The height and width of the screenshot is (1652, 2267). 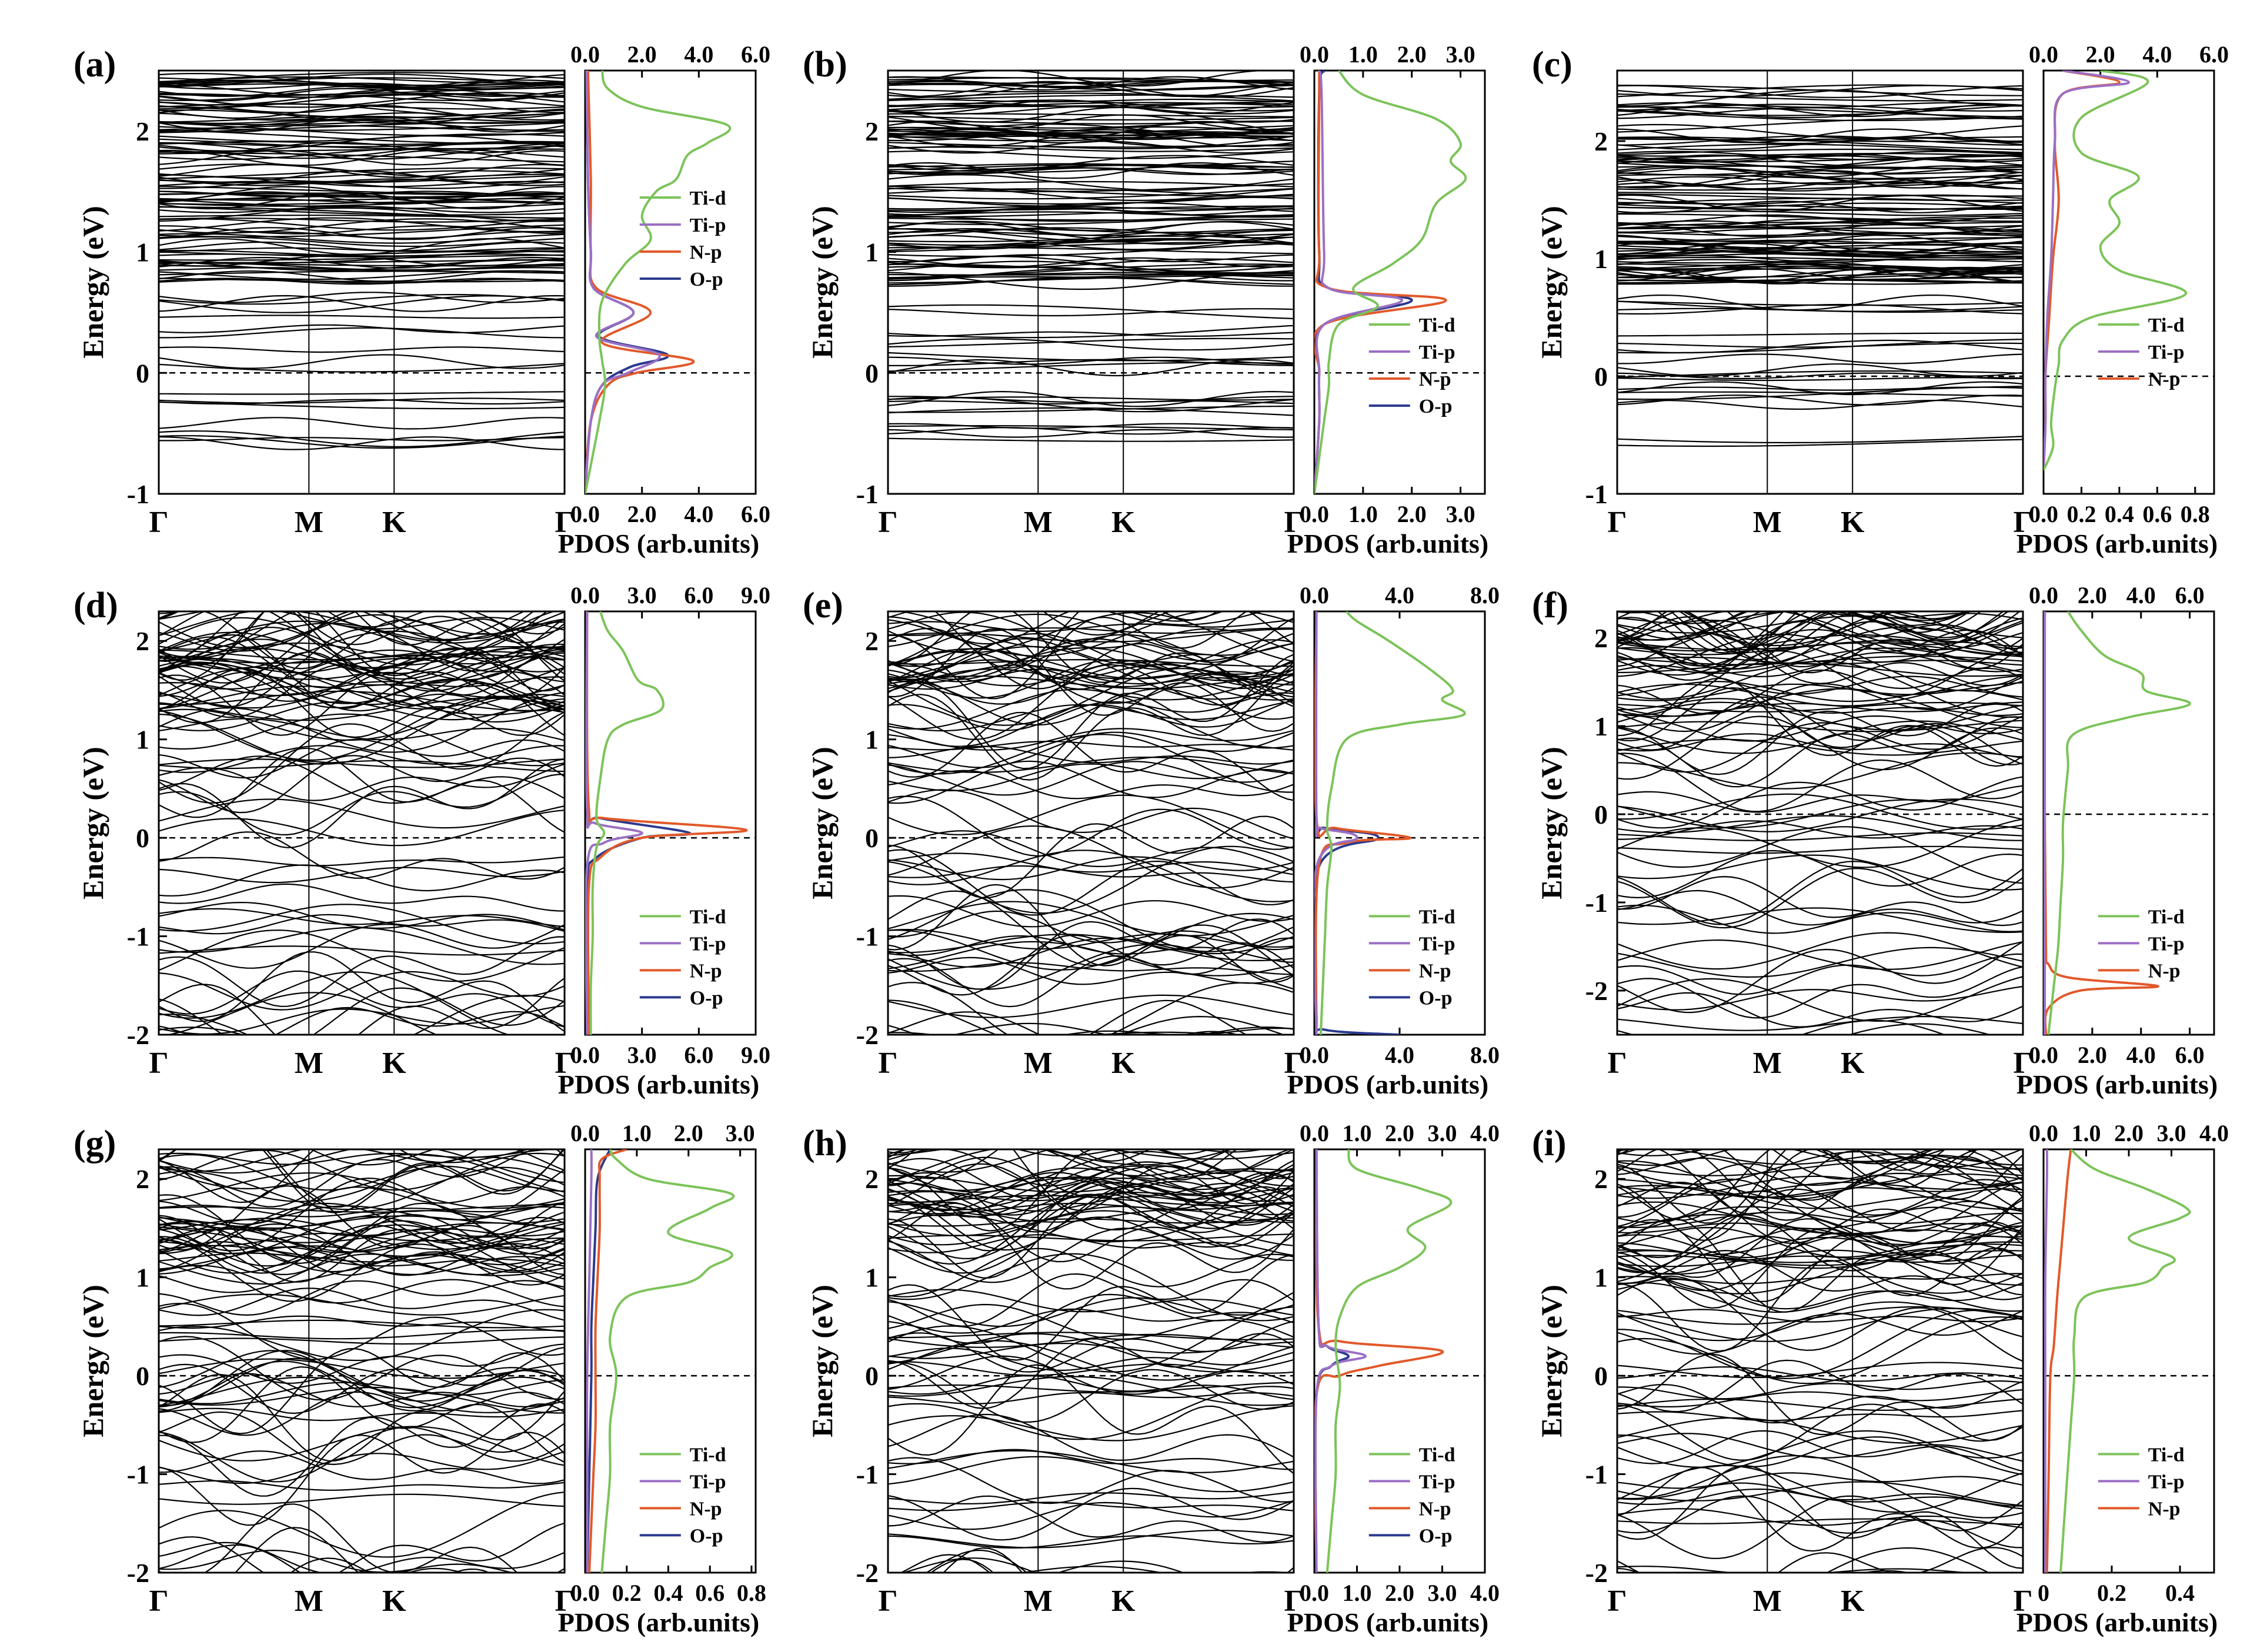 I want to click on pdos-bottom-tick-label: 9.0, so click(x=756, y=1055).